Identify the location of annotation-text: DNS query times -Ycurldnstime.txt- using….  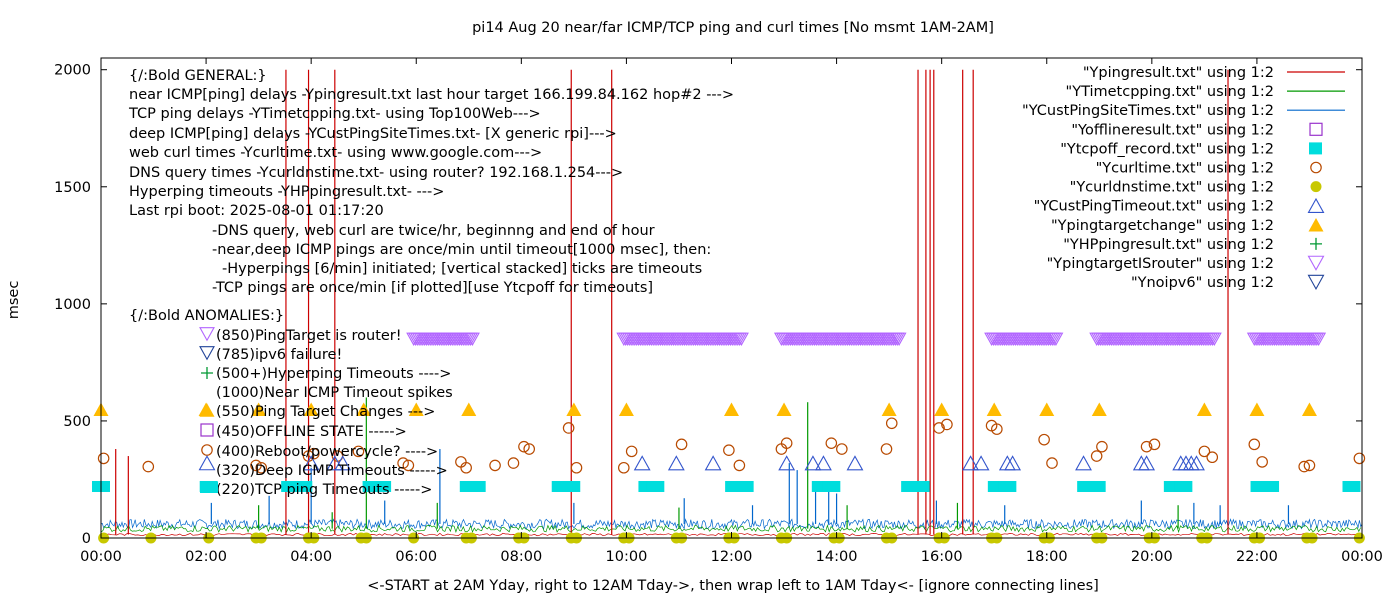
(376, 173).